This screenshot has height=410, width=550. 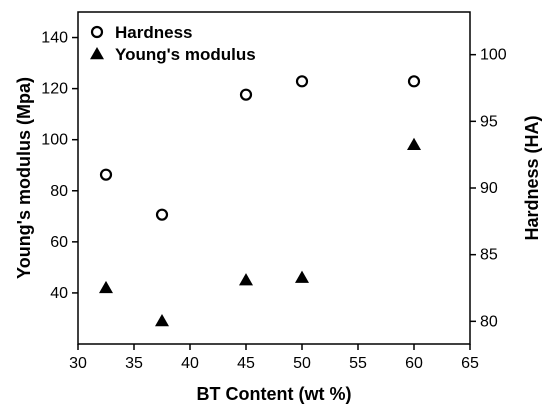 What do you see at coordinates (302, 363) in the screenshot?
I see `x-tick-label: 50` at bounding box center [302, 363].